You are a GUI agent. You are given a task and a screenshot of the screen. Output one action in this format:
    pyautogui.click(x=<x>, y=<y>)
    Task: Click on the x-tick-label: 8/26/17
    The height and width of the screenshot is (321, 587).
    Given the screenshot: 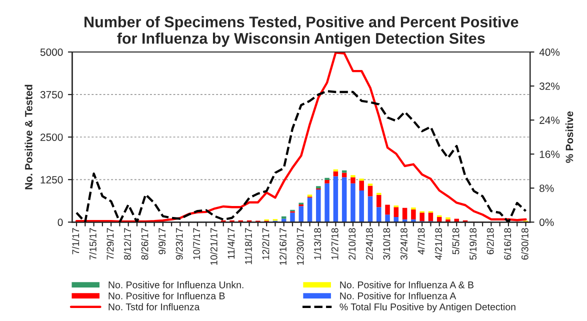 What is the action you would take?
    pyautogui.click(x=144, y=244)
    